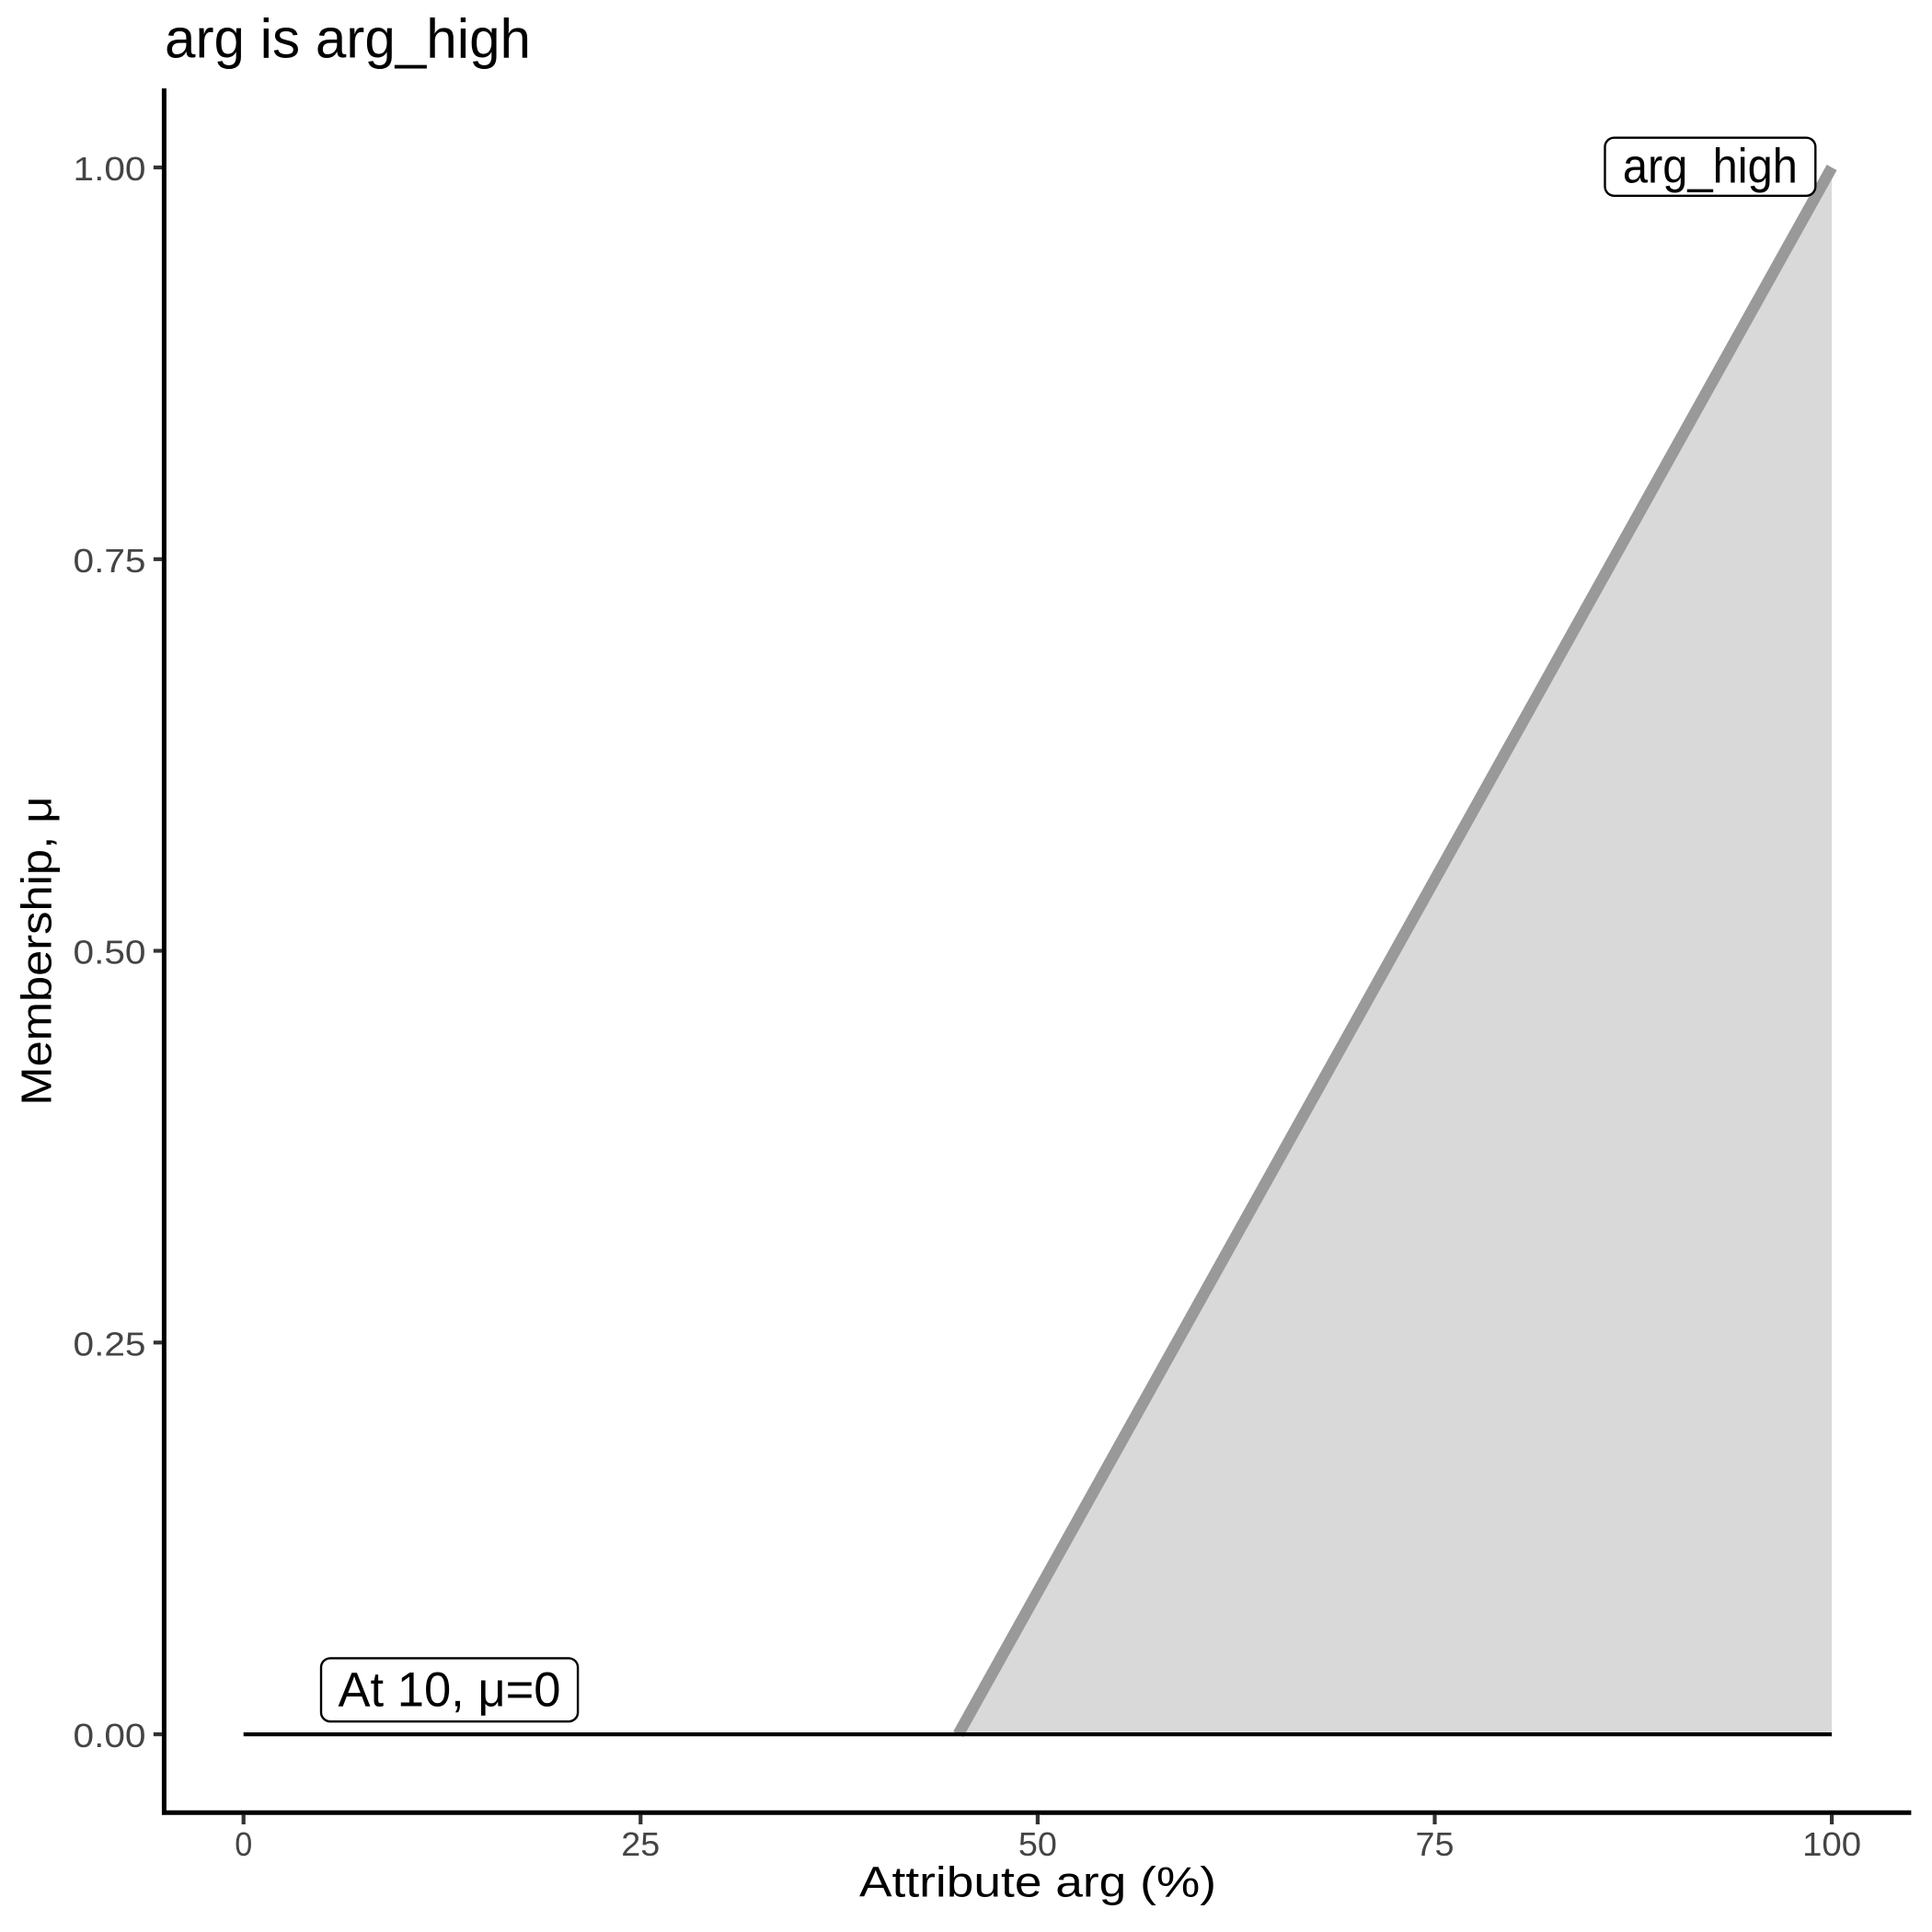 Image resolution: width=1932 pixels, height=1932 pixels. What do you see at coordinates (110, 1344) in the screenshot?
I see `svg-text: 0.25` at bounding box center [110, 1344].